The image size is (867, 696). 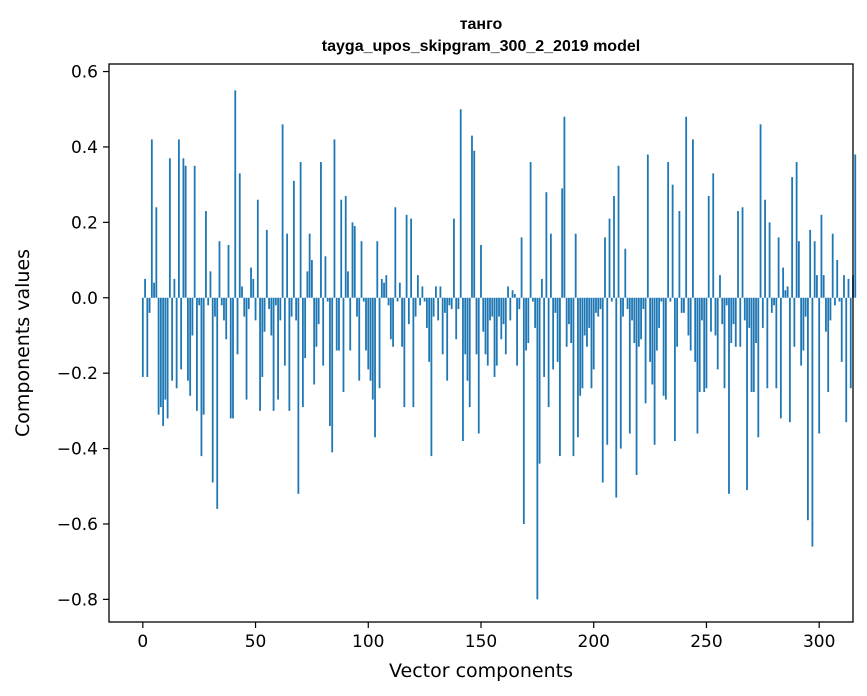 I want to click on chart-subtitle: tayga_upos_skipgram_300_2_2019 model, so click(x=481, y=46).